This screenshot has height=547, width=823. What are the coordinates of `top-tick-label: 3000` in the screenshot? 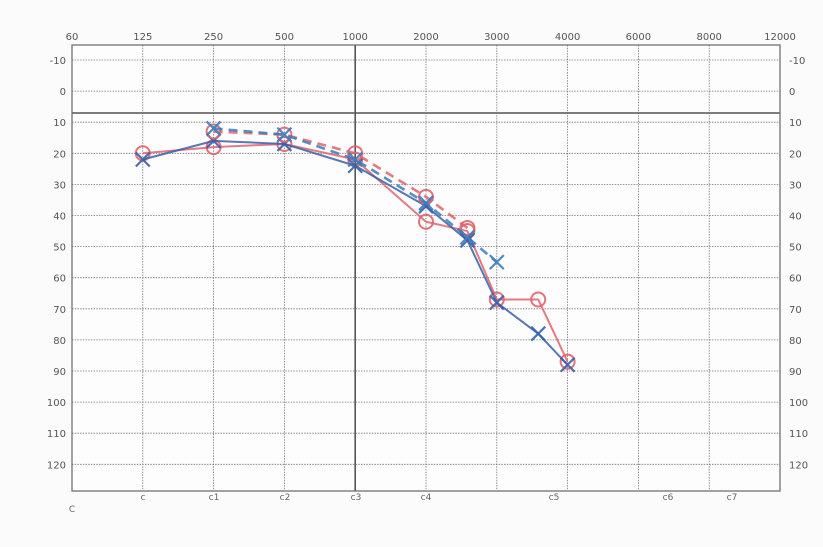 It's located at (496, 37).